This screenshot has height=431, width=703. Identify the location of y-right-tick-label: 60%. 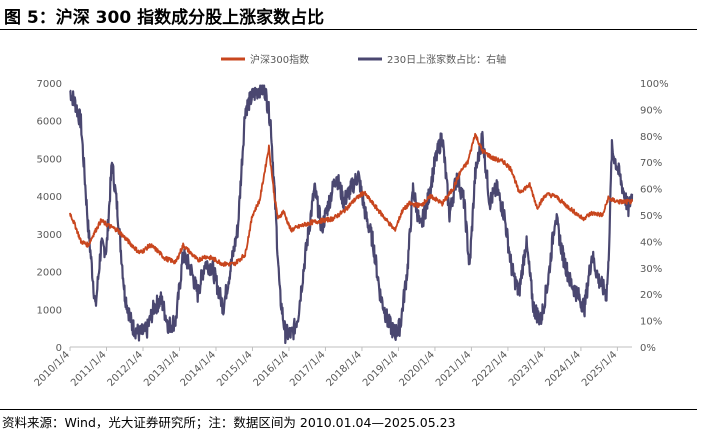
(651, 190).